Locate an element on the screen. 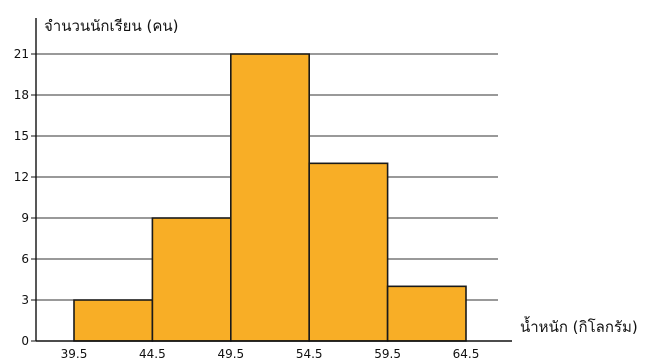  y-tick-label: 21 is located at coordinates (21, 54).